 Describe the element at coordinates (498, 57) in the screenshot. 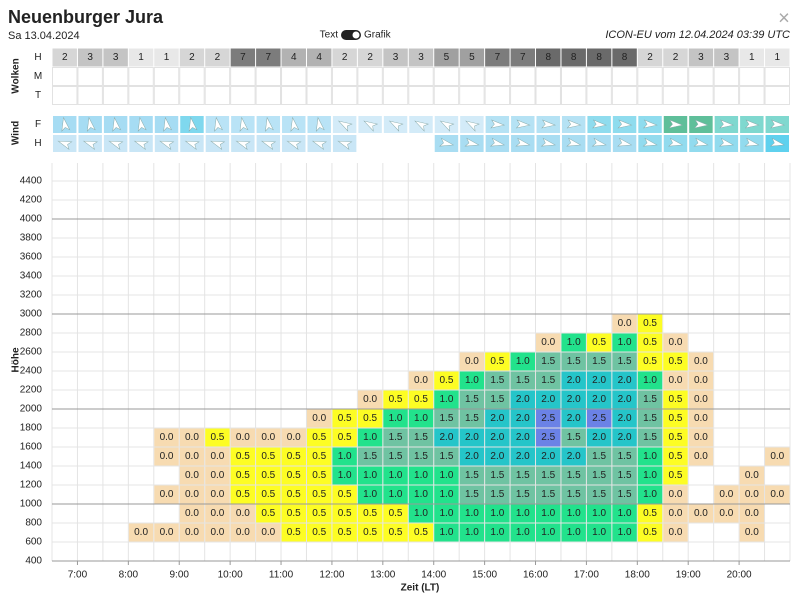

I see `cloud-value: 7` at that location.